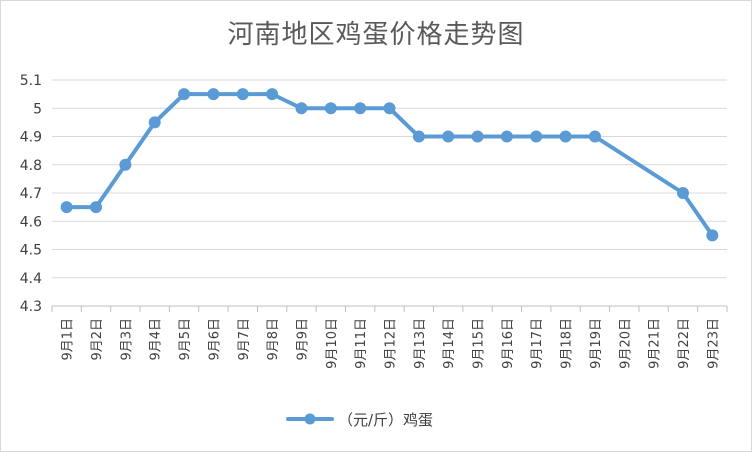  I want to click on y-tick-label: 5.1, so click(31, 81).